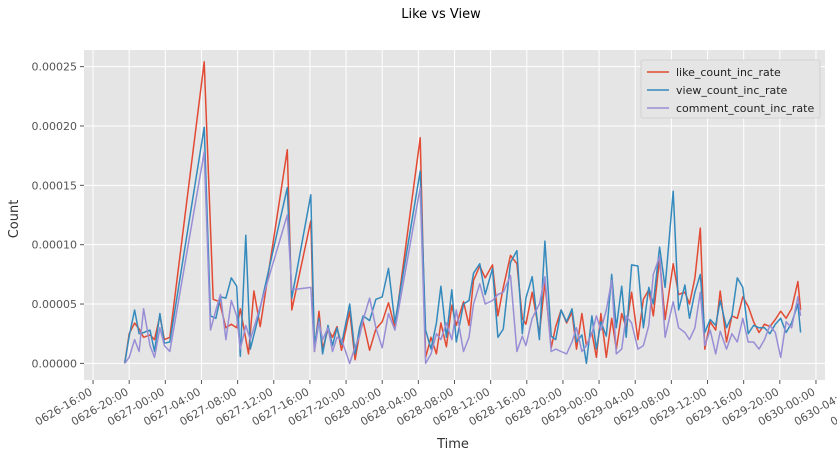 Image resolution: width=837 pixels, height=458 pixels. What do you see at coordinates (452, 444) in the screenshot?
I see `x-axis-label: Time` at bounding box center [452, 444].